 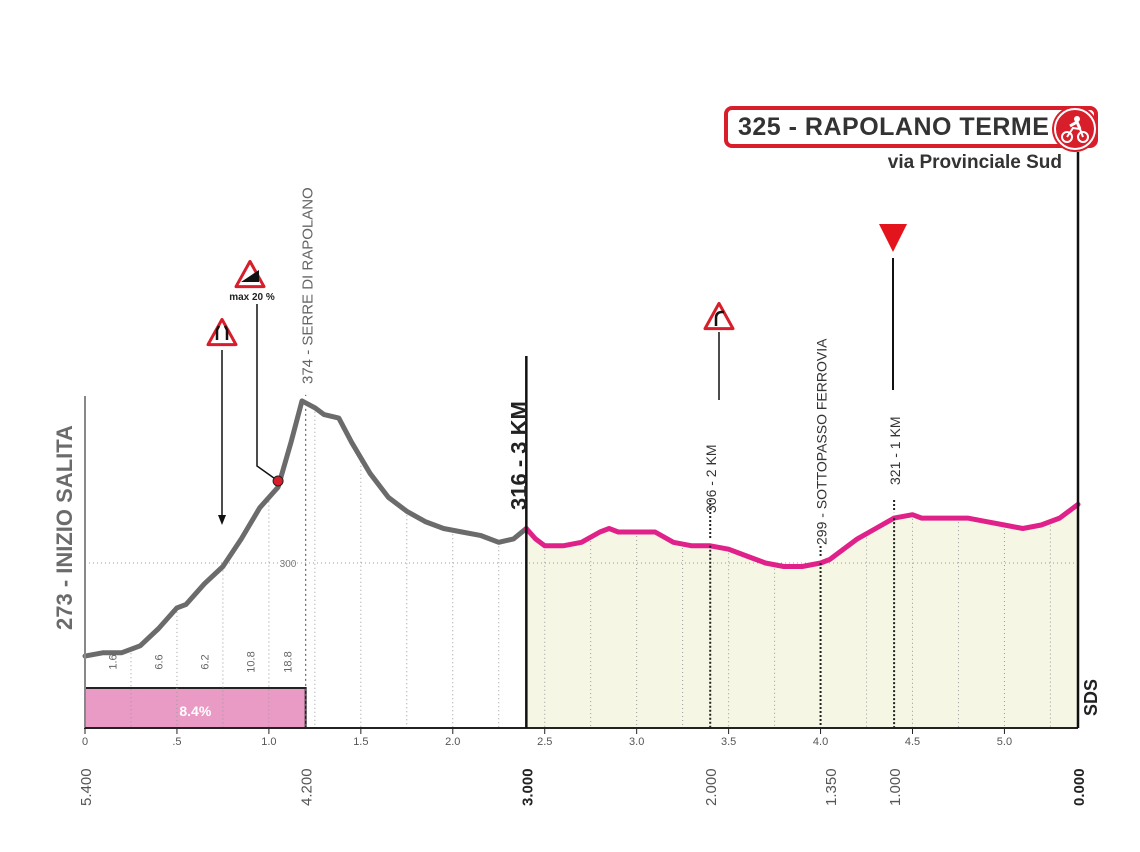 I want to click on distance-to-go-label: 3.000, so click(x=527, y=787).